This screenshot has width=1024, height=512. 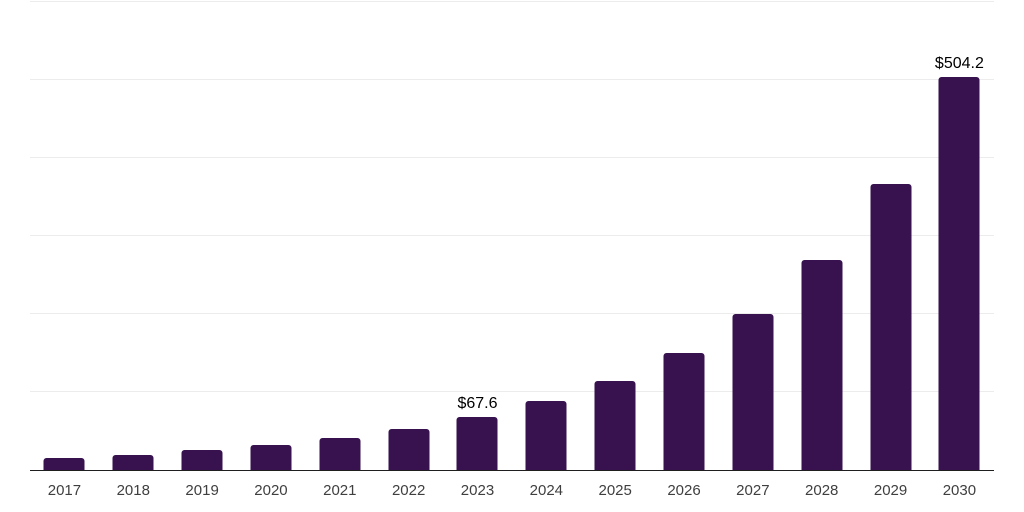 What do you see at coordinates (340, 490) in the screenshot?
I see `x-tick-label-2021: 2021` at bounding box center [340, 490].